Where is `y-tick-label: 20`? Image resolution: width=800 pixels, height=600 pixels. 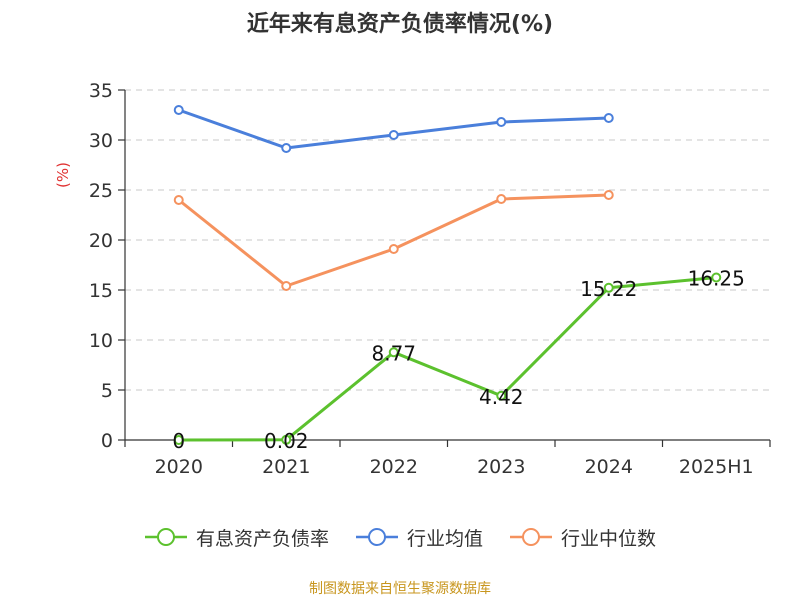 y-tick-label: 20 is located at coordinates (101, 241).